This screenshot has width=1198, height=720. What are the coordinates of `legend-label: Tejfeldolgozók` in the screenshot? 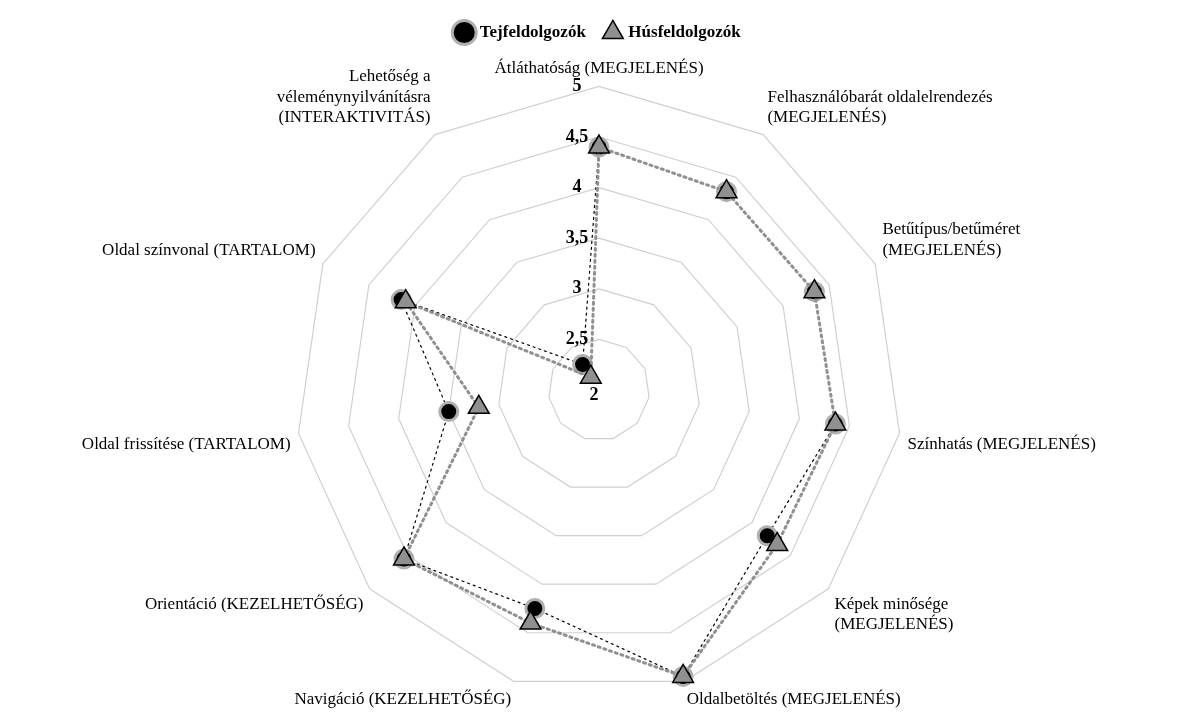 It's located at (533, 31).